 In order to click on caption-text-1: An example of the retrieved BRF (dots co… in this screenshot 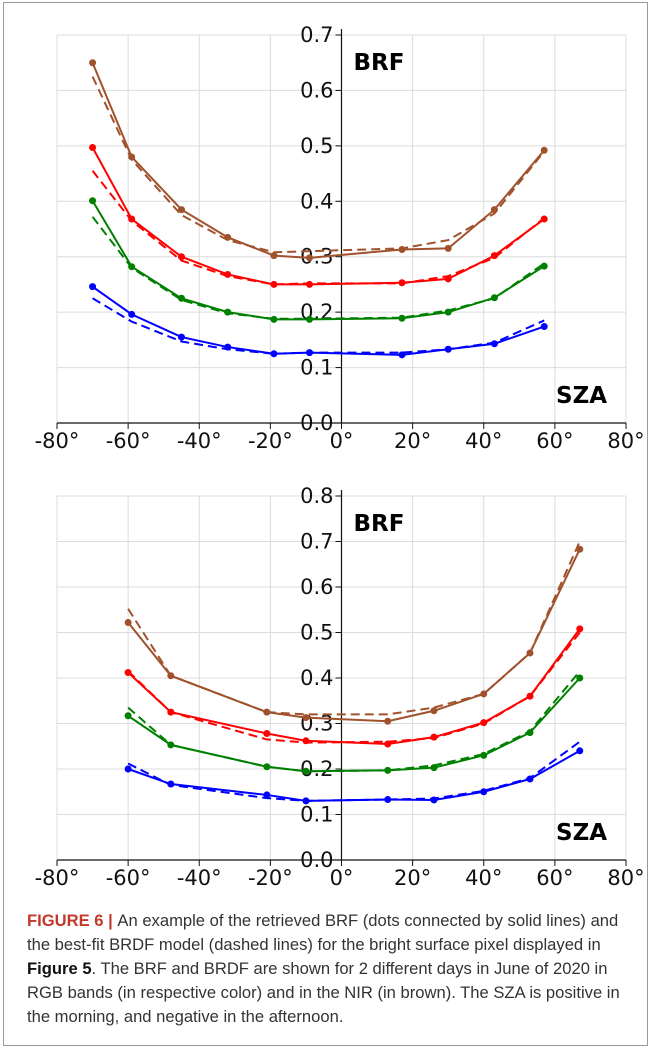, I will do `click(323, 932)`.